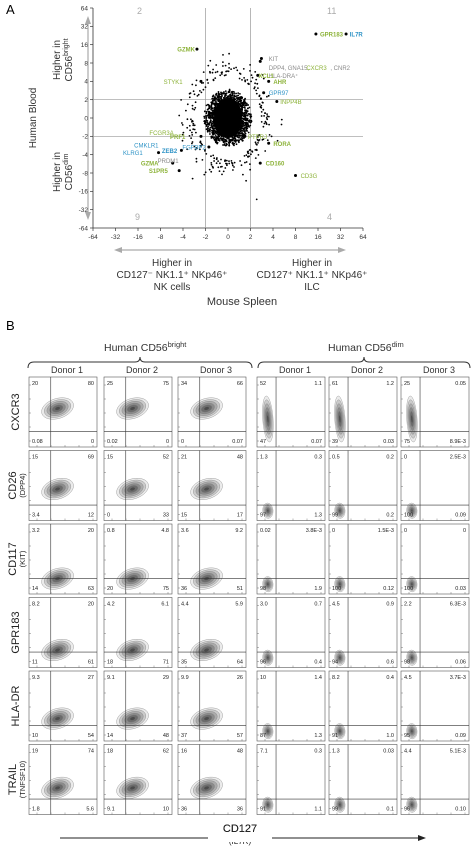 This screenshot has width=474, height=857. I want to click on flow-plot-cell: 0.02 3.8E-3 98 1.9, so click(291, 559).